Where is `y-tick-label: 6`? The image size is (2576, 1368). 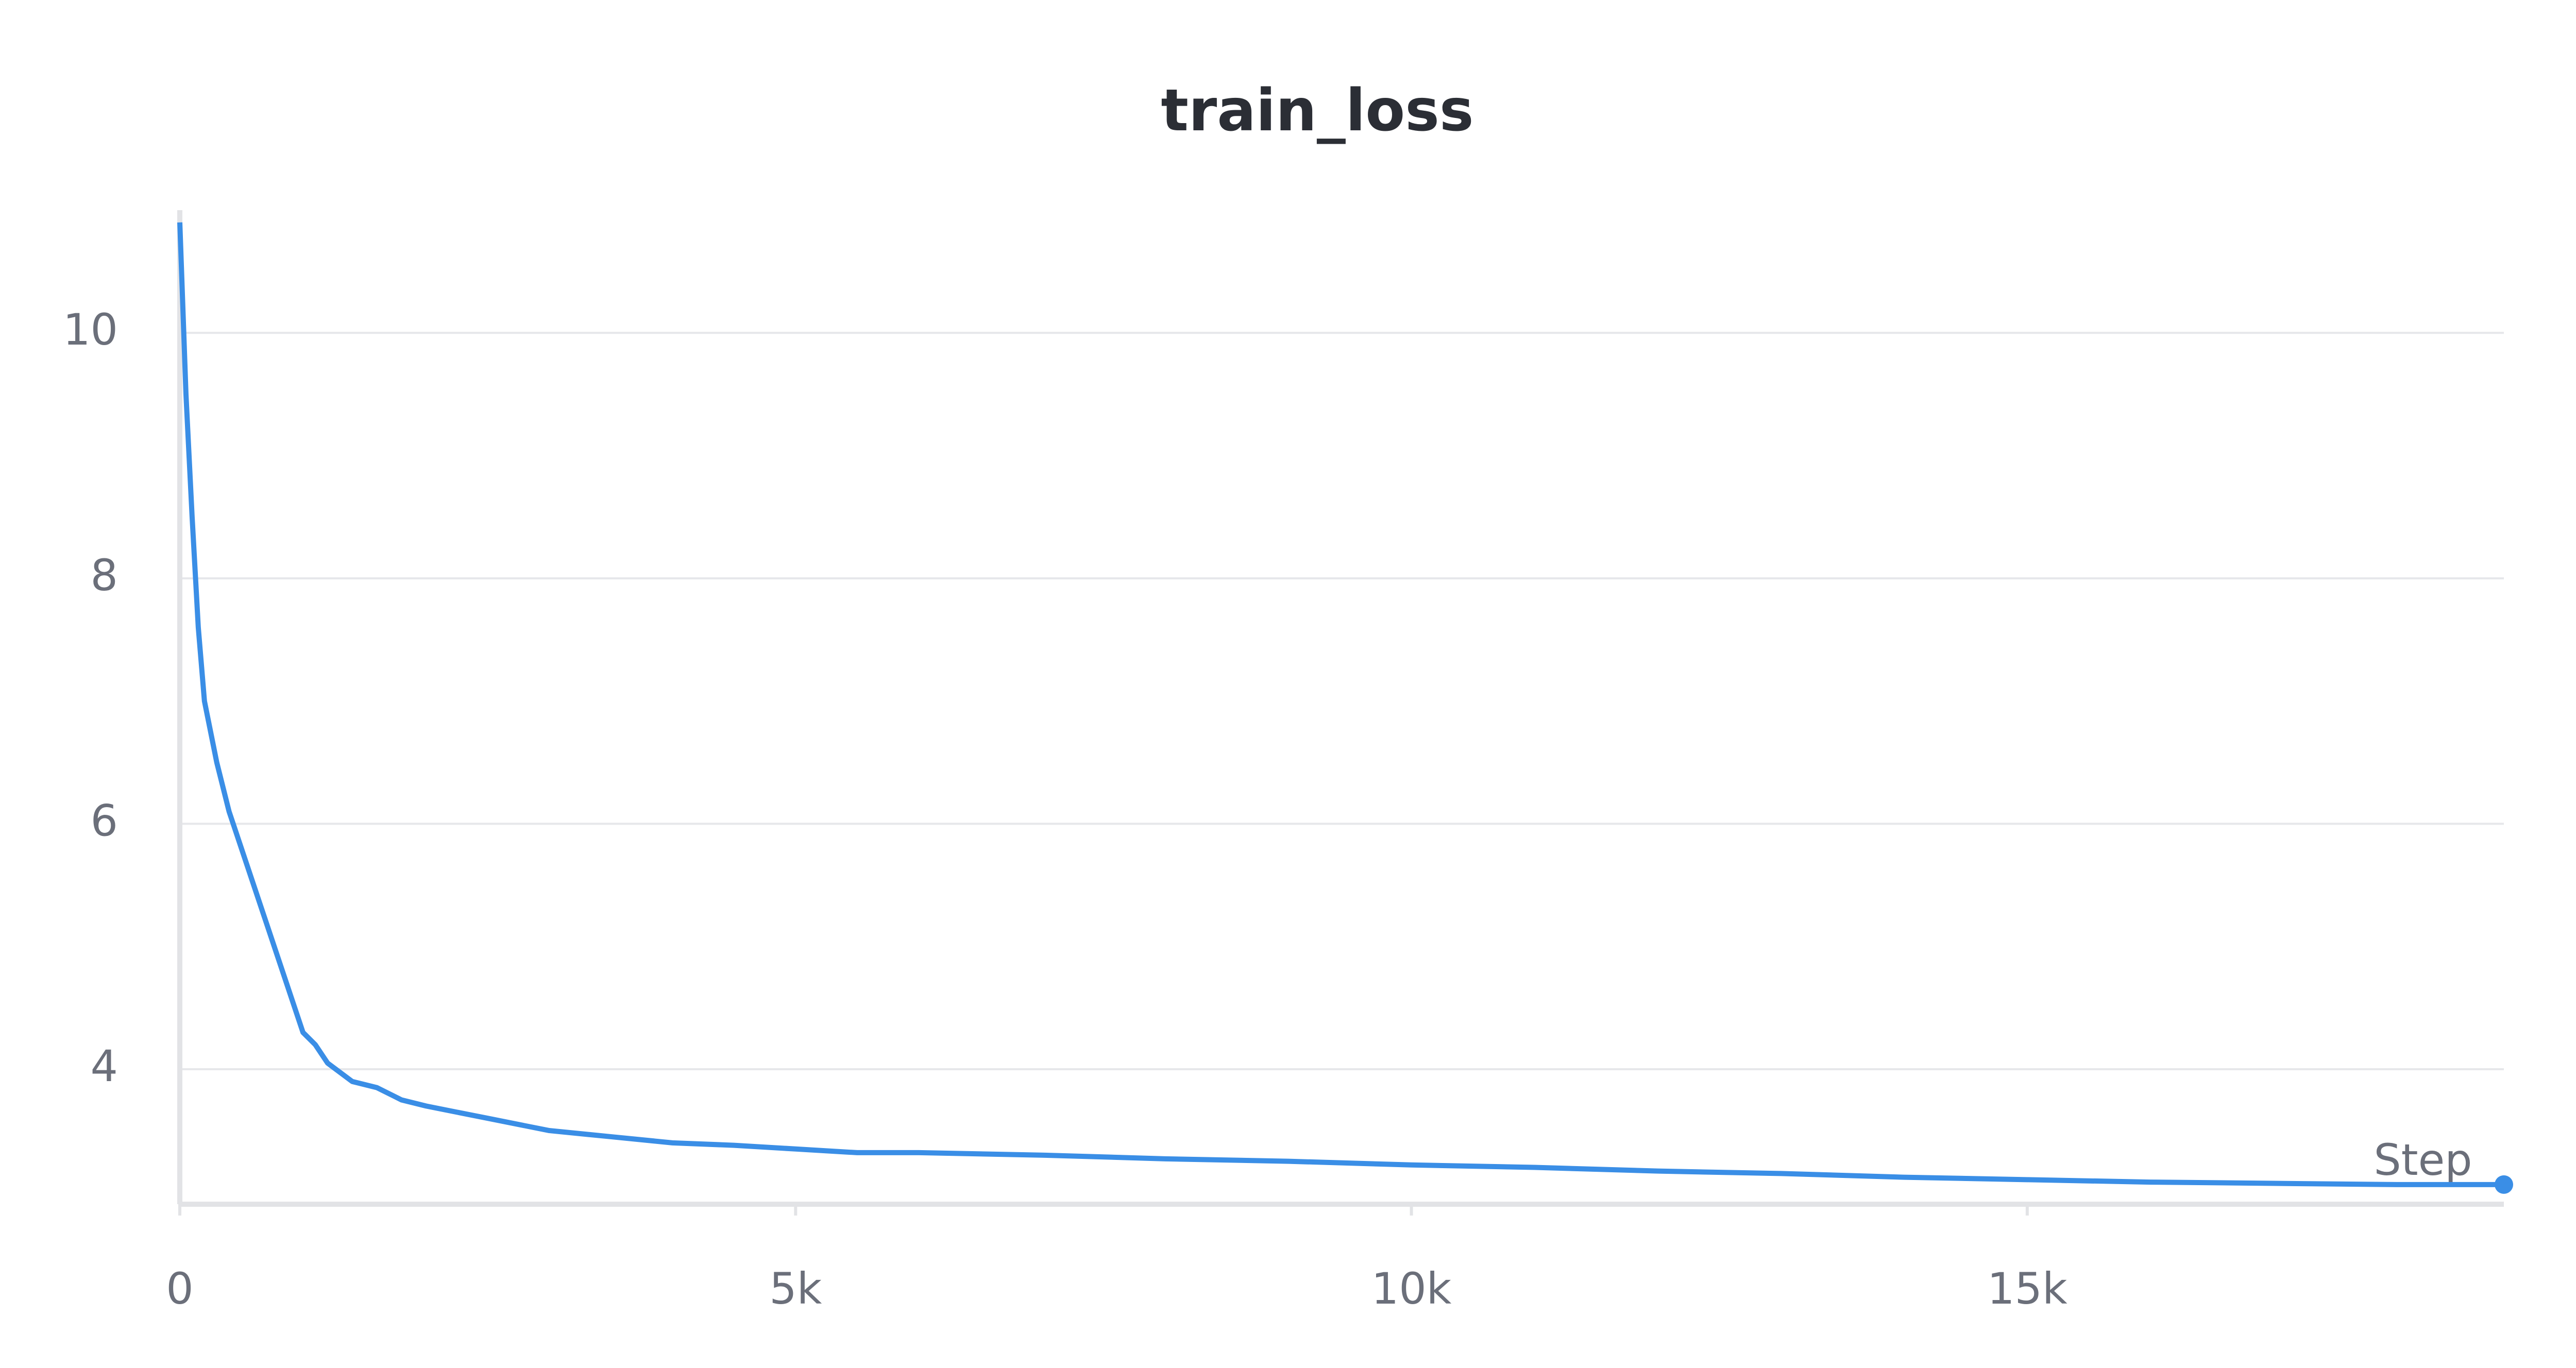 y-tick-label: 6 is located at coordinates (104, 820).